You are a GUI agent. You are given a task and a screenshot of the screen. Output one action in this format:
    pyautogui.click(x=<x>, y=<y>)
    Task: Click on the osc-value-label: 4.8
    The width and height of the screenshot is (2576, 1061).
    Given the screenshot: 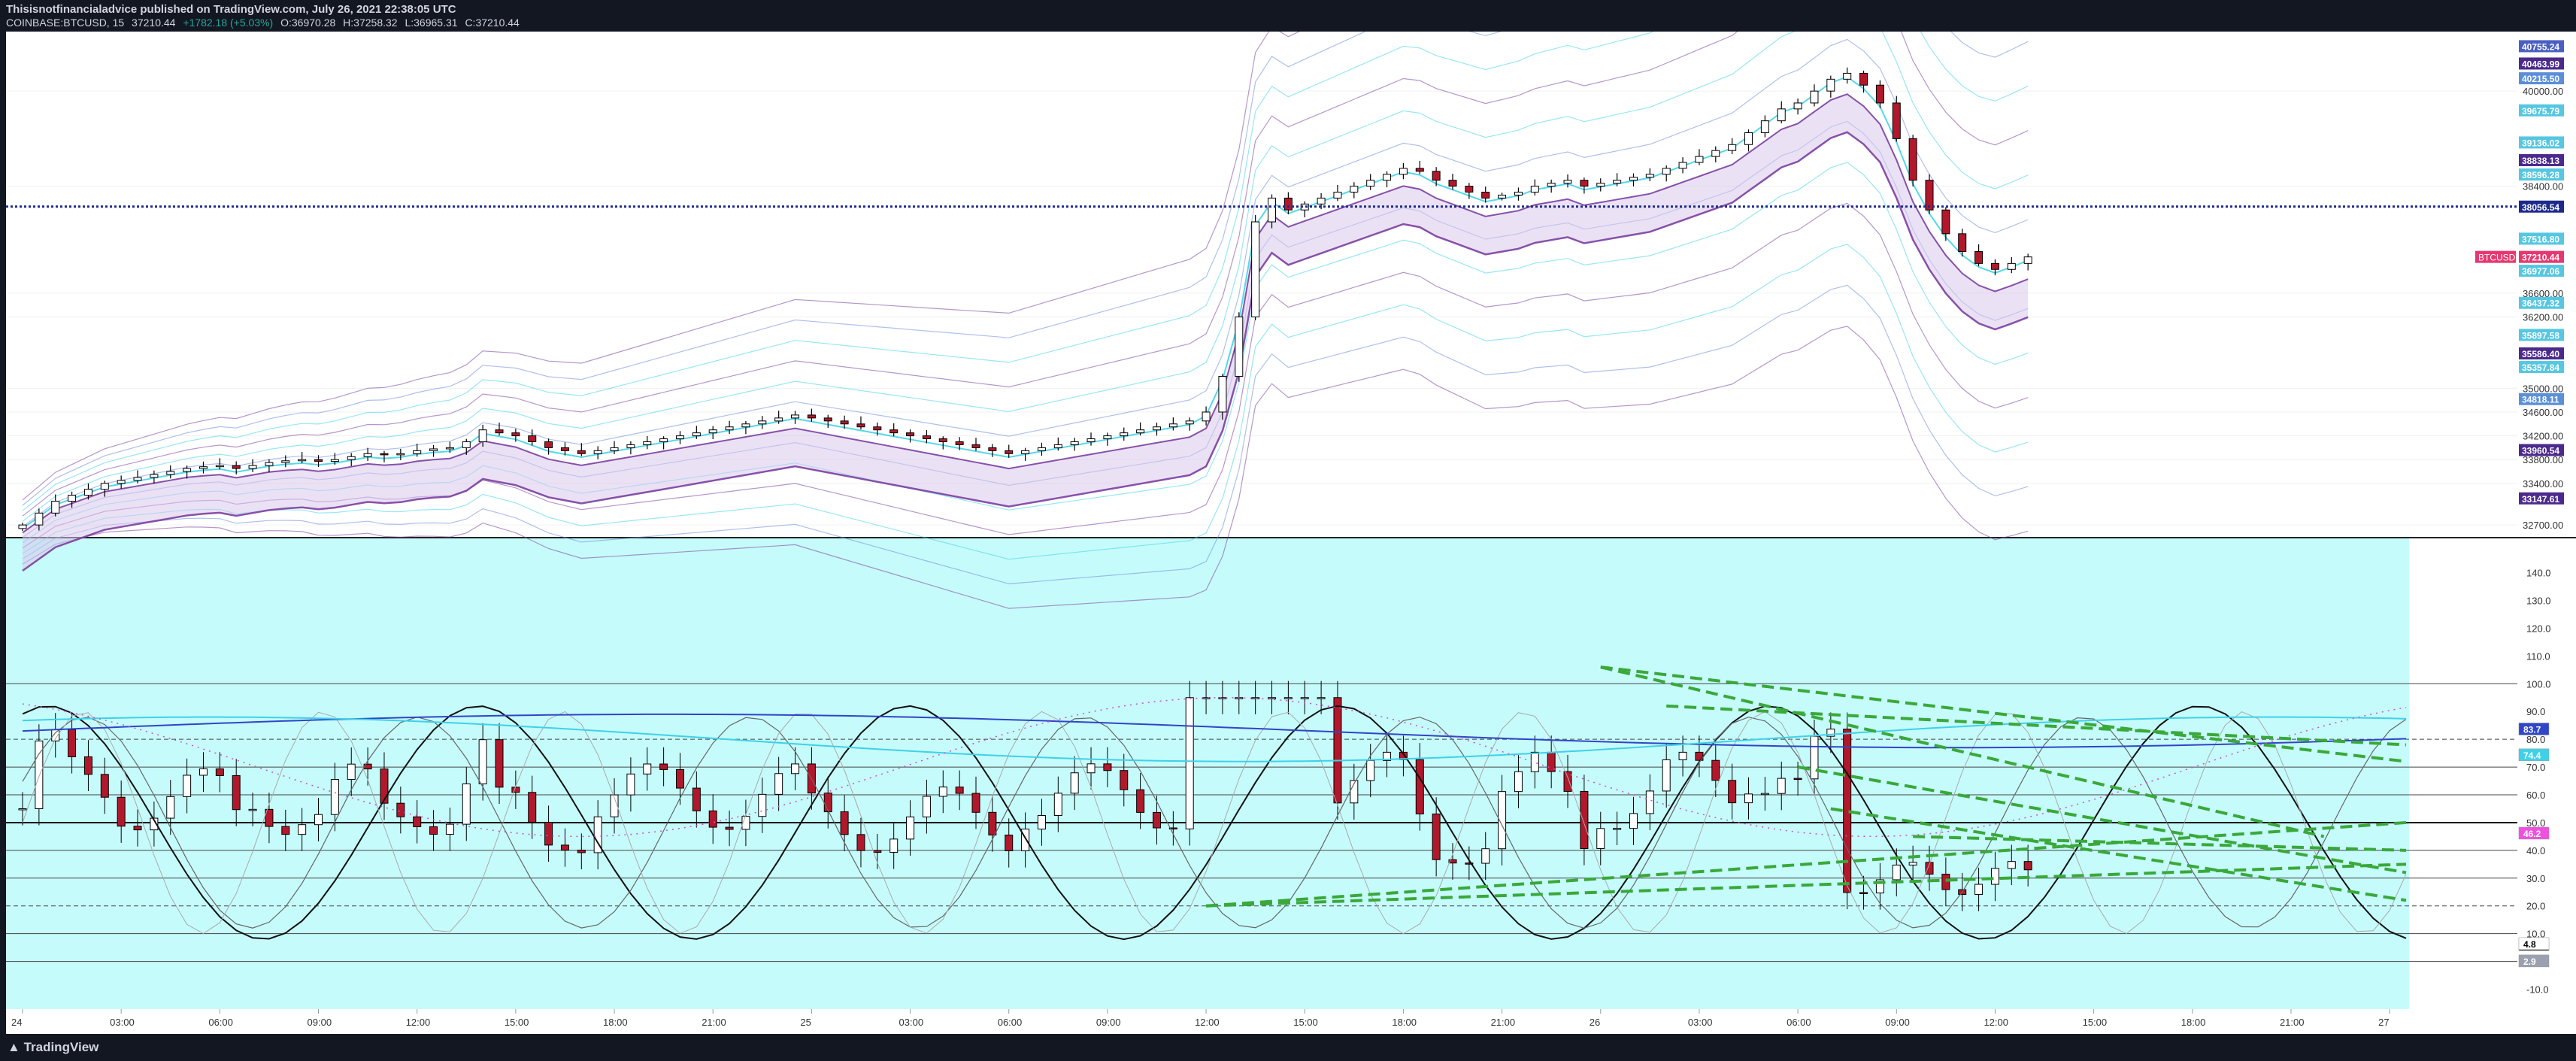 What is the action you would take?
    pyautogui.click(x=2529, y=944)
    